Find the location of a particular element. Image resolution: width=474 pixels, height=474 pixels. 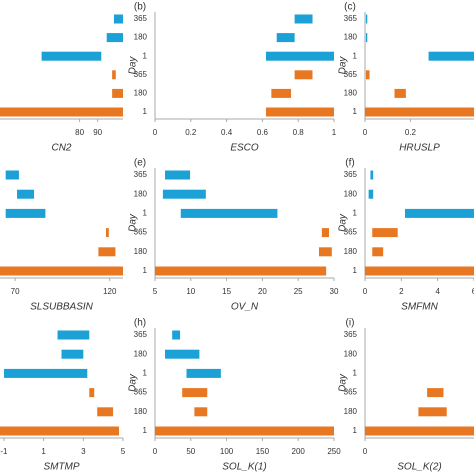

x-tick-label: 50 is located at coordinates (190, 451).